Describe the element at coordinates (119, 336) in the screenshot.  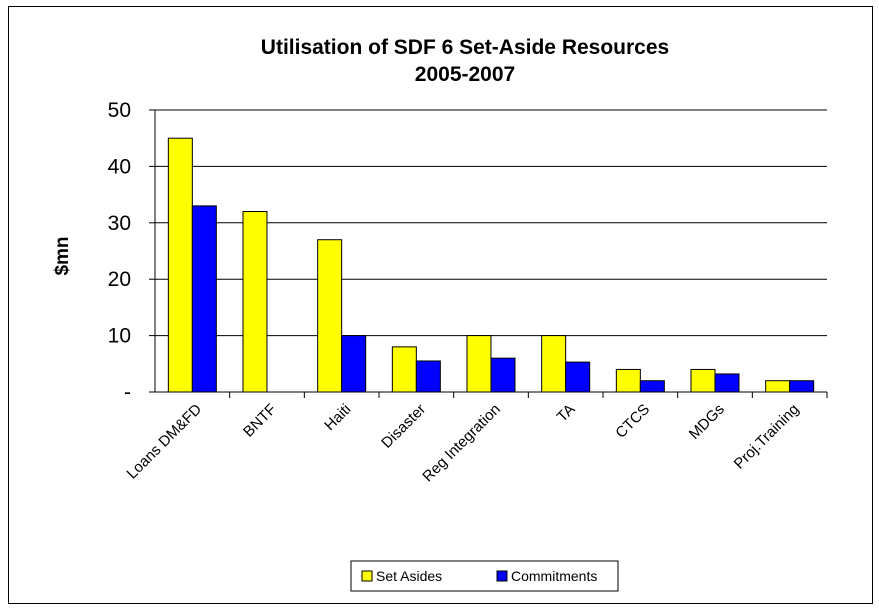
I see `y-tick-label: 10` at that location.